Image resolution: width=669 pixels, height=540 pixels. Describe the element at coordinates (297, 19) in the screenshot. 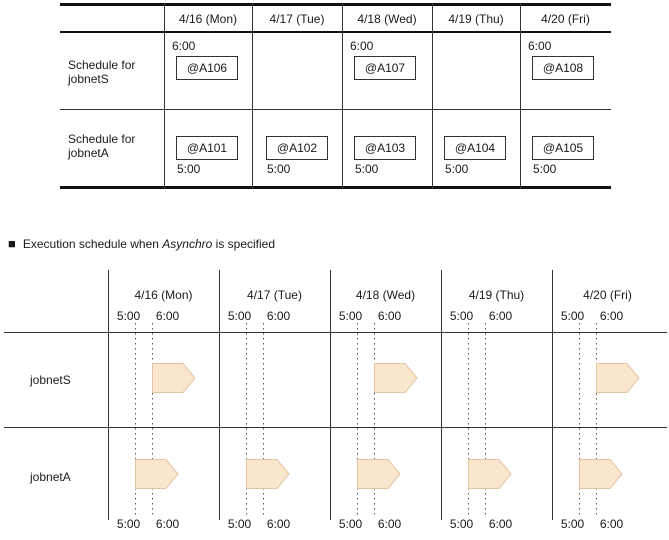

I see `column-header-tue: 4/17 (Tue)` at that location.